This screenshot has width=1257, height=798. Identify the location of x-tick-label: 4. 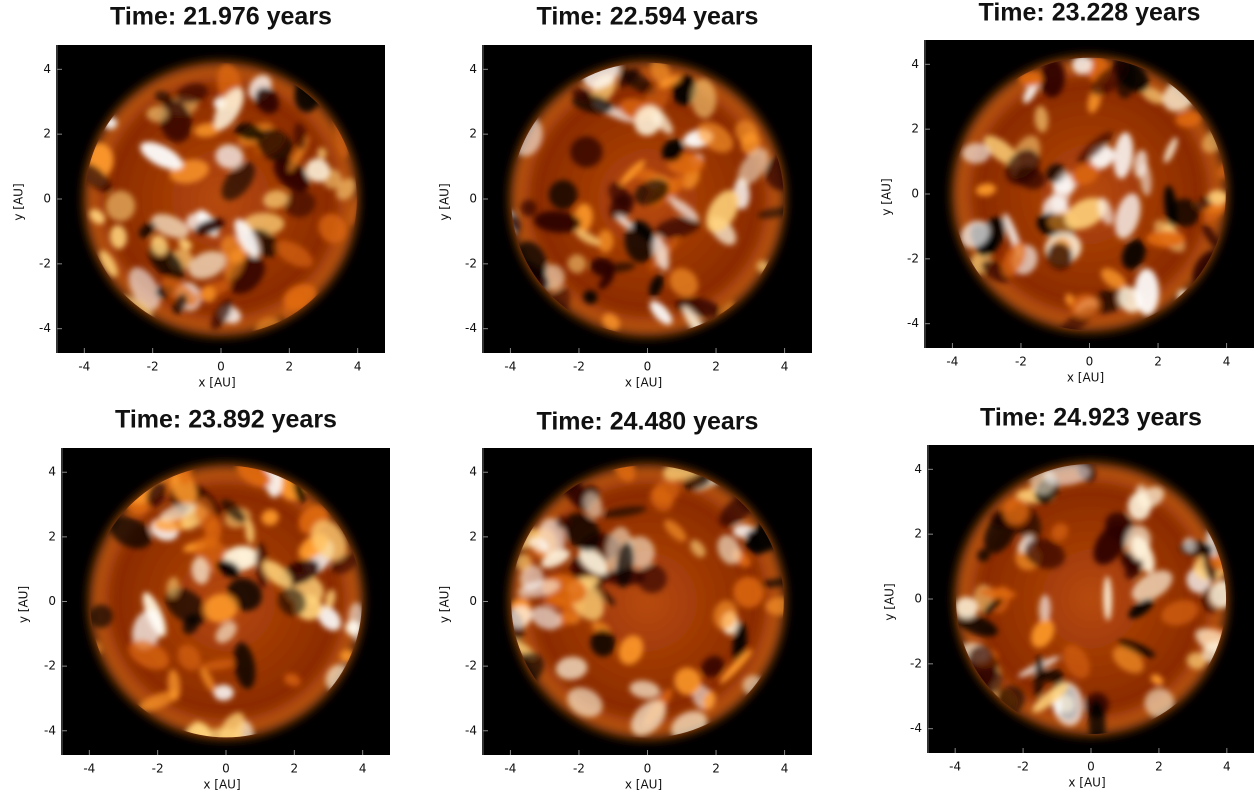
(785, 367).